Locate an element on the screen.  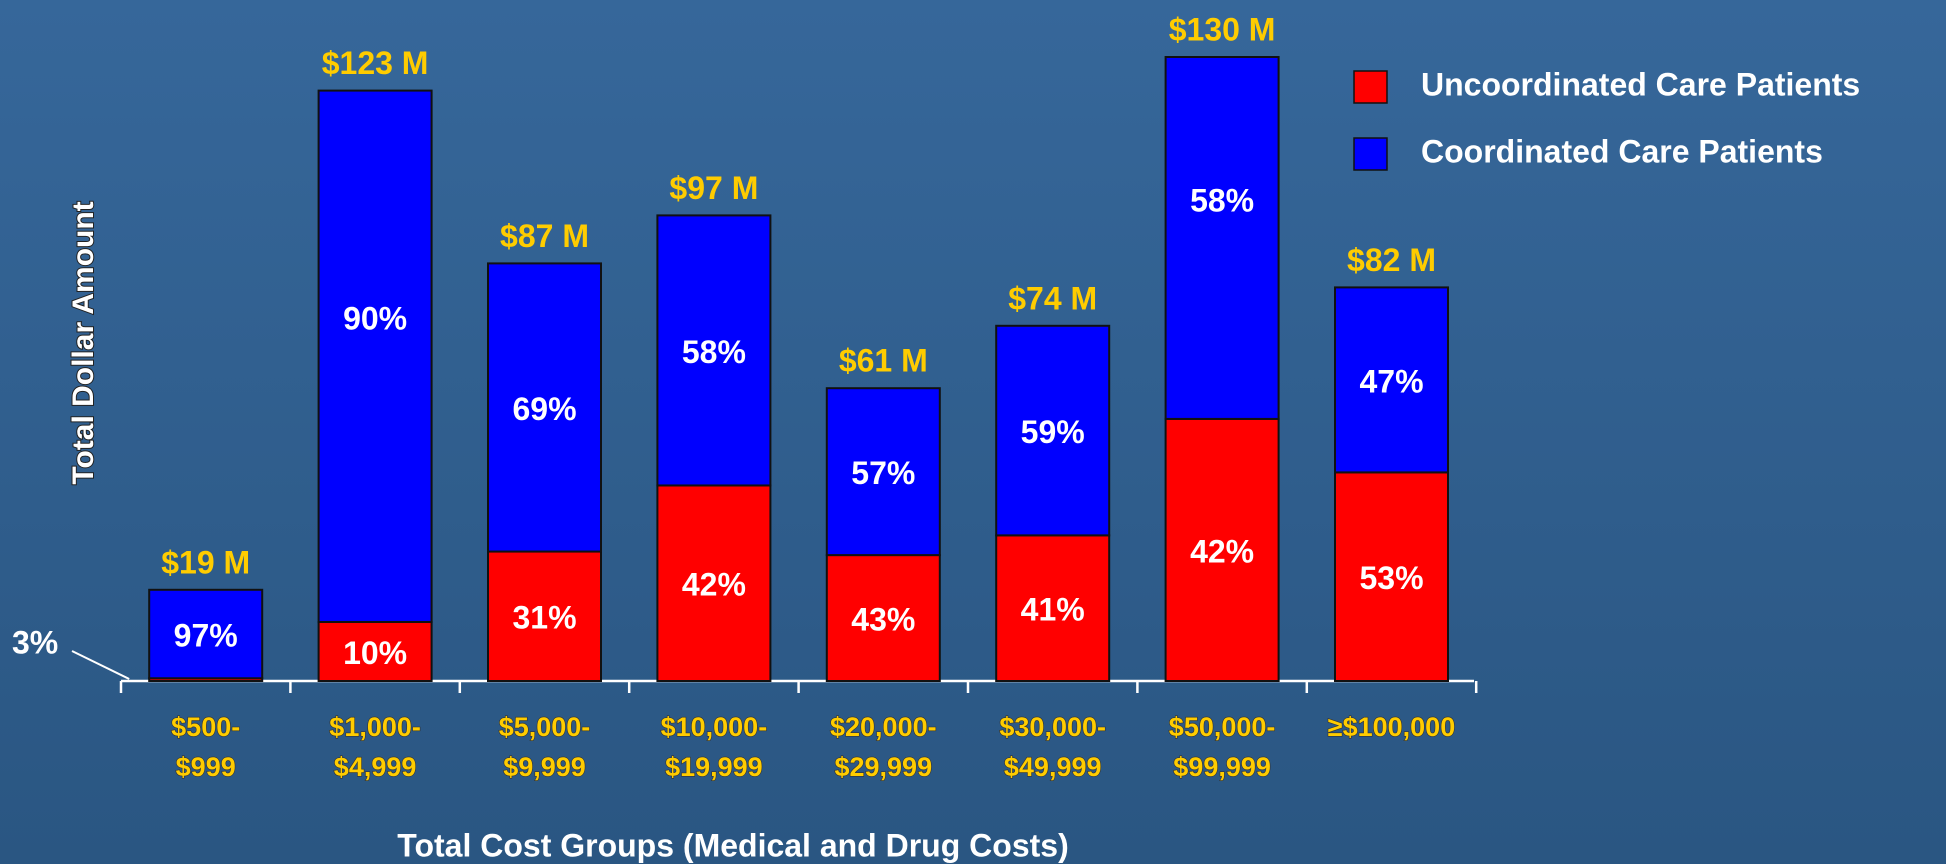
total-label: $87 M is located at coordinates (544, 236).